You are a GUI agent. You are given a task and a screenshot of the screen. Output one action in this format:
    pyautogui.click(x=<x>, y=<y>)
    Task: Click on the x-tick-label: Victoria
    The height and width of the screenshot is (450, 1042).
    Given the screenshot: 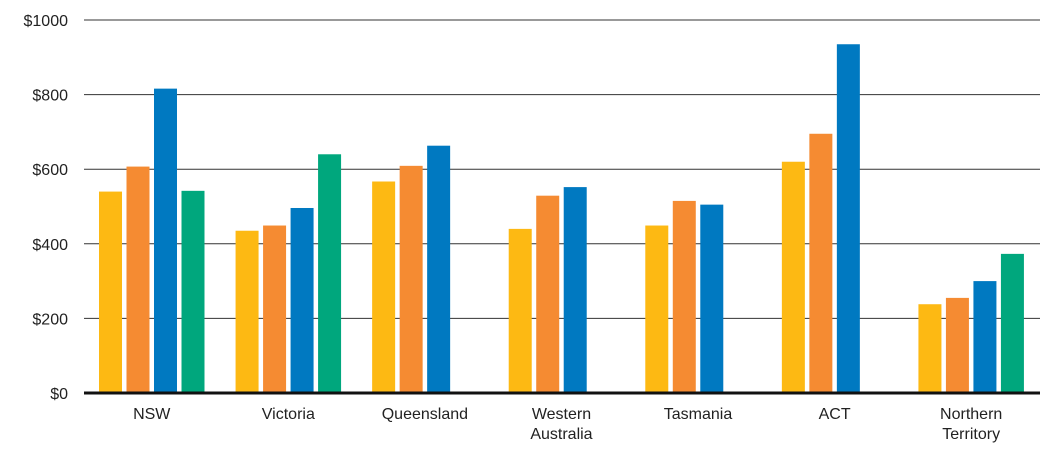 What is the action you would take?
    pyautogui.click(x=288, y=414)
    